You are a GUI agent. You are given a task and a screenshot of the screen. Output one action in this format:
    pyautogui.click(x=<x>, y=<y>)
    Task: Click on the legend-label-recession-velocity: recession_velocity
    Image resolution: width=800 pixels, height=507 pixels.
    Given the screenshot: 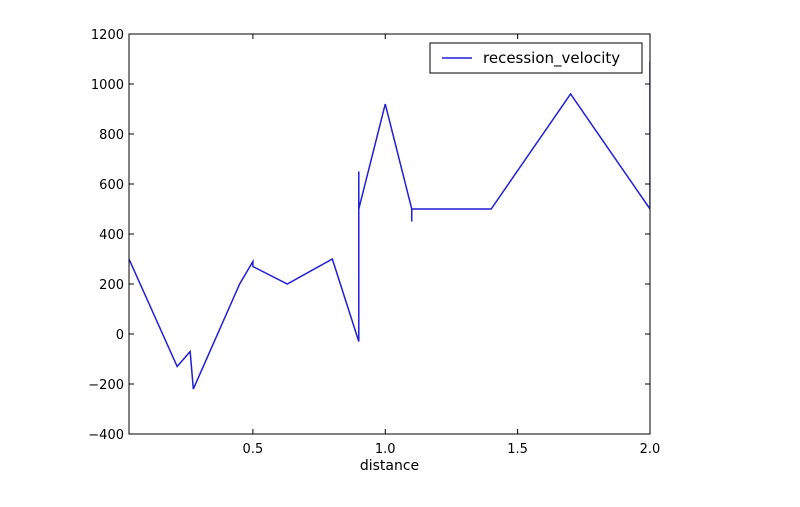 What is the action you would take?
    pyautogui.click(x=551, y=58)
    